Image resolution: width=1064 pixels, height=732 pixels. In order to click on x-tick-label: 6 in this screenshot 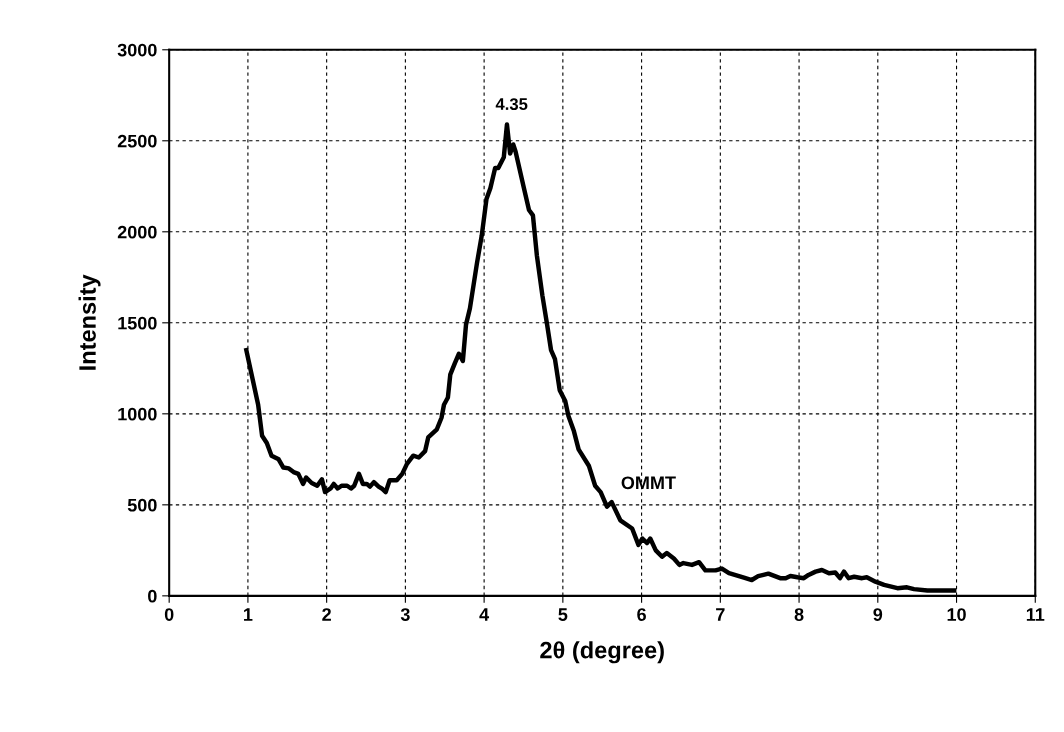, I will do `click(641, 614)`.